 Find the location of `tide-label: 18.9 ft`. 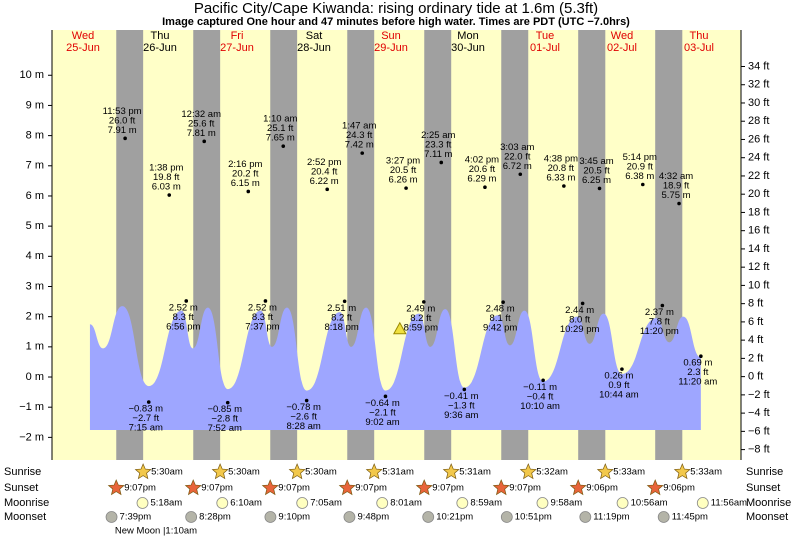

tide-label: 18.9 ft is located at coordinates (676, 186).